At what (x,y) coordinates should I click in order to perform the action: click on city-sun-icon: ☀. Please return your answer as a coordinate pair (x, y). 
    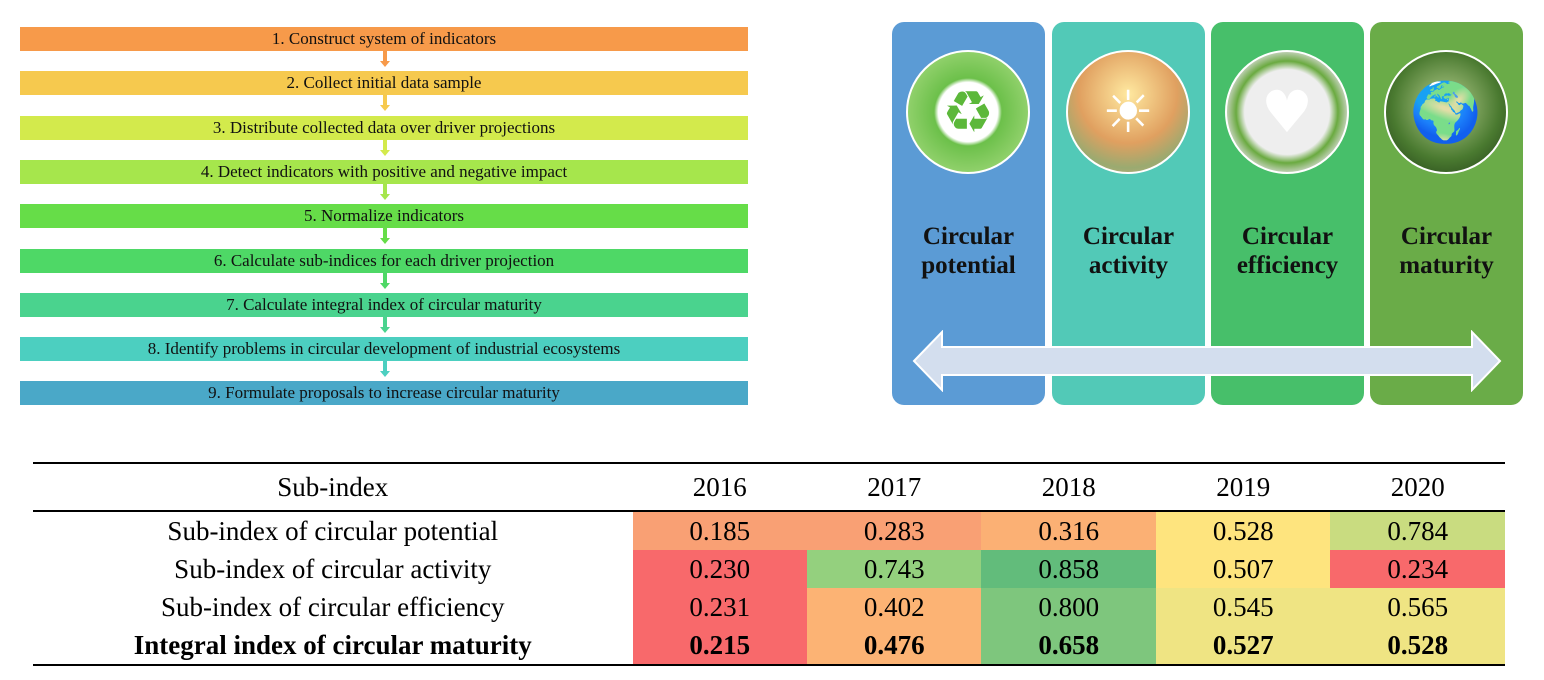
    Looking at the image, I should click on (1128, 112).